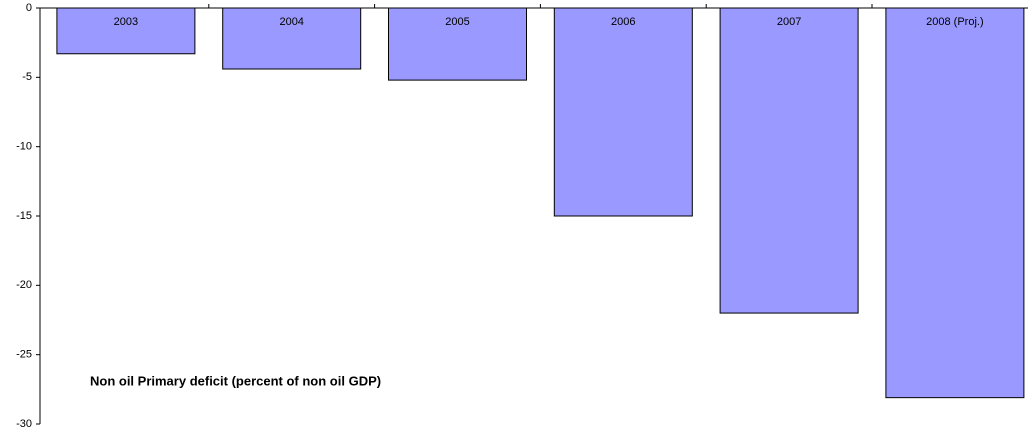 This screenshot has width=1029, height=429. What do you see at coordinates (24, 216) in the screenshot?
I see `y-tick-label: -15` at bounding box center [24, 216].